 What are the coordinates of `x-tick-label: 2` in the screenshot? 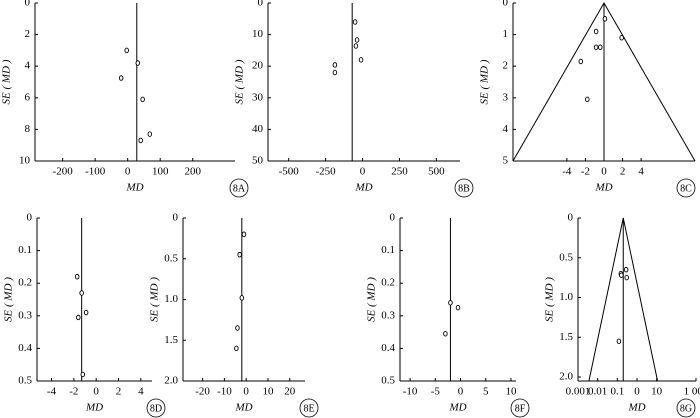 It's located at (623, 172).